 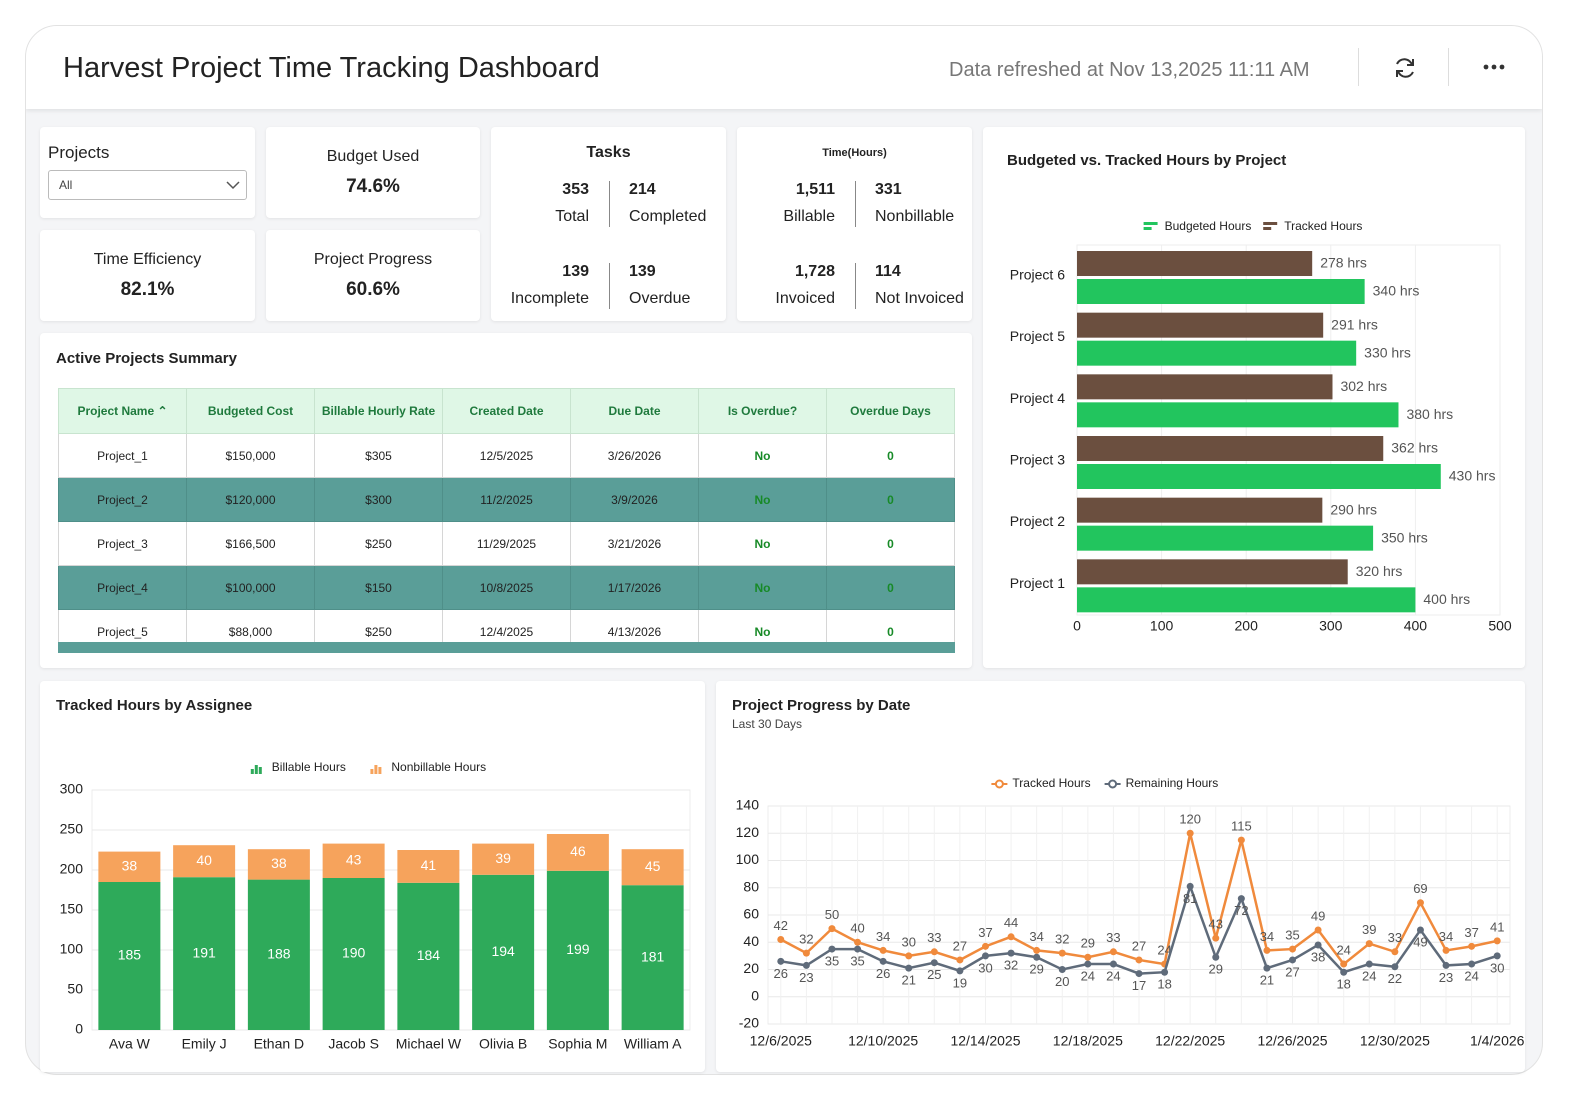 What do you see at coordinates (1241, 826) in the screenshot?
I see `data-label: 115` at bounding box center [1241, 826].